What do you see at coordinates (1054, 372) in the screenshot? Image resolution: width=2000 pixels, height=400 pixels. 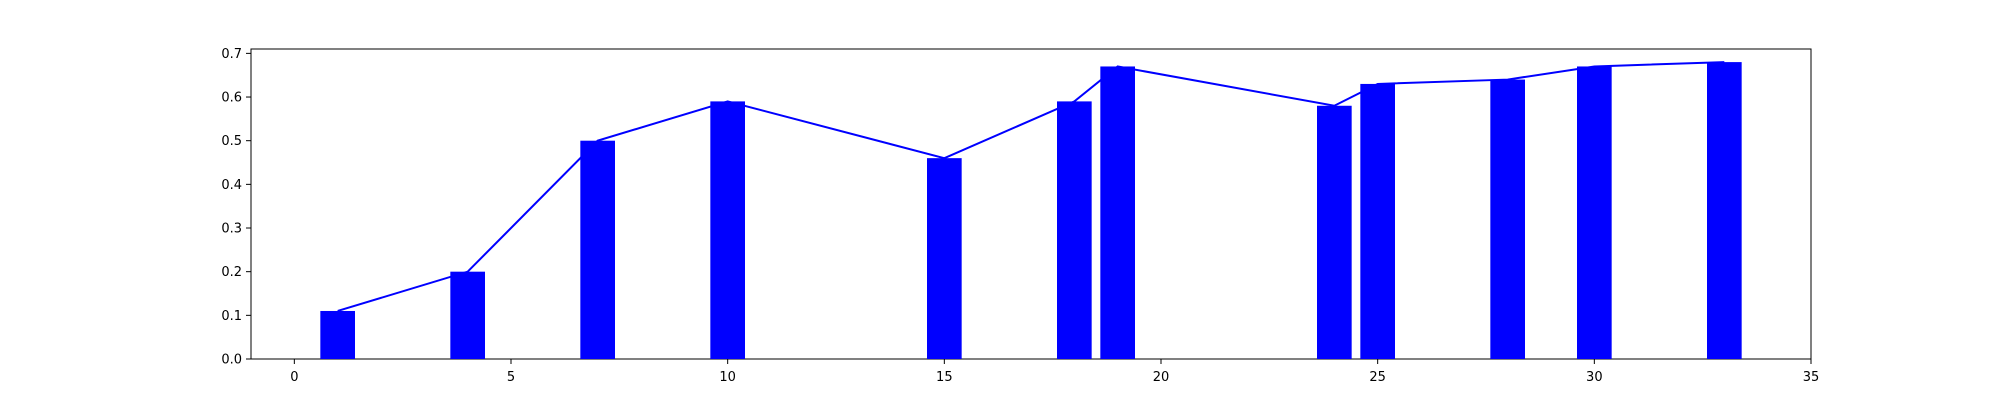 I see `x-axis-ticks: 0 5 10 15 20 25 30 35` at bounding box center [1054, 372].